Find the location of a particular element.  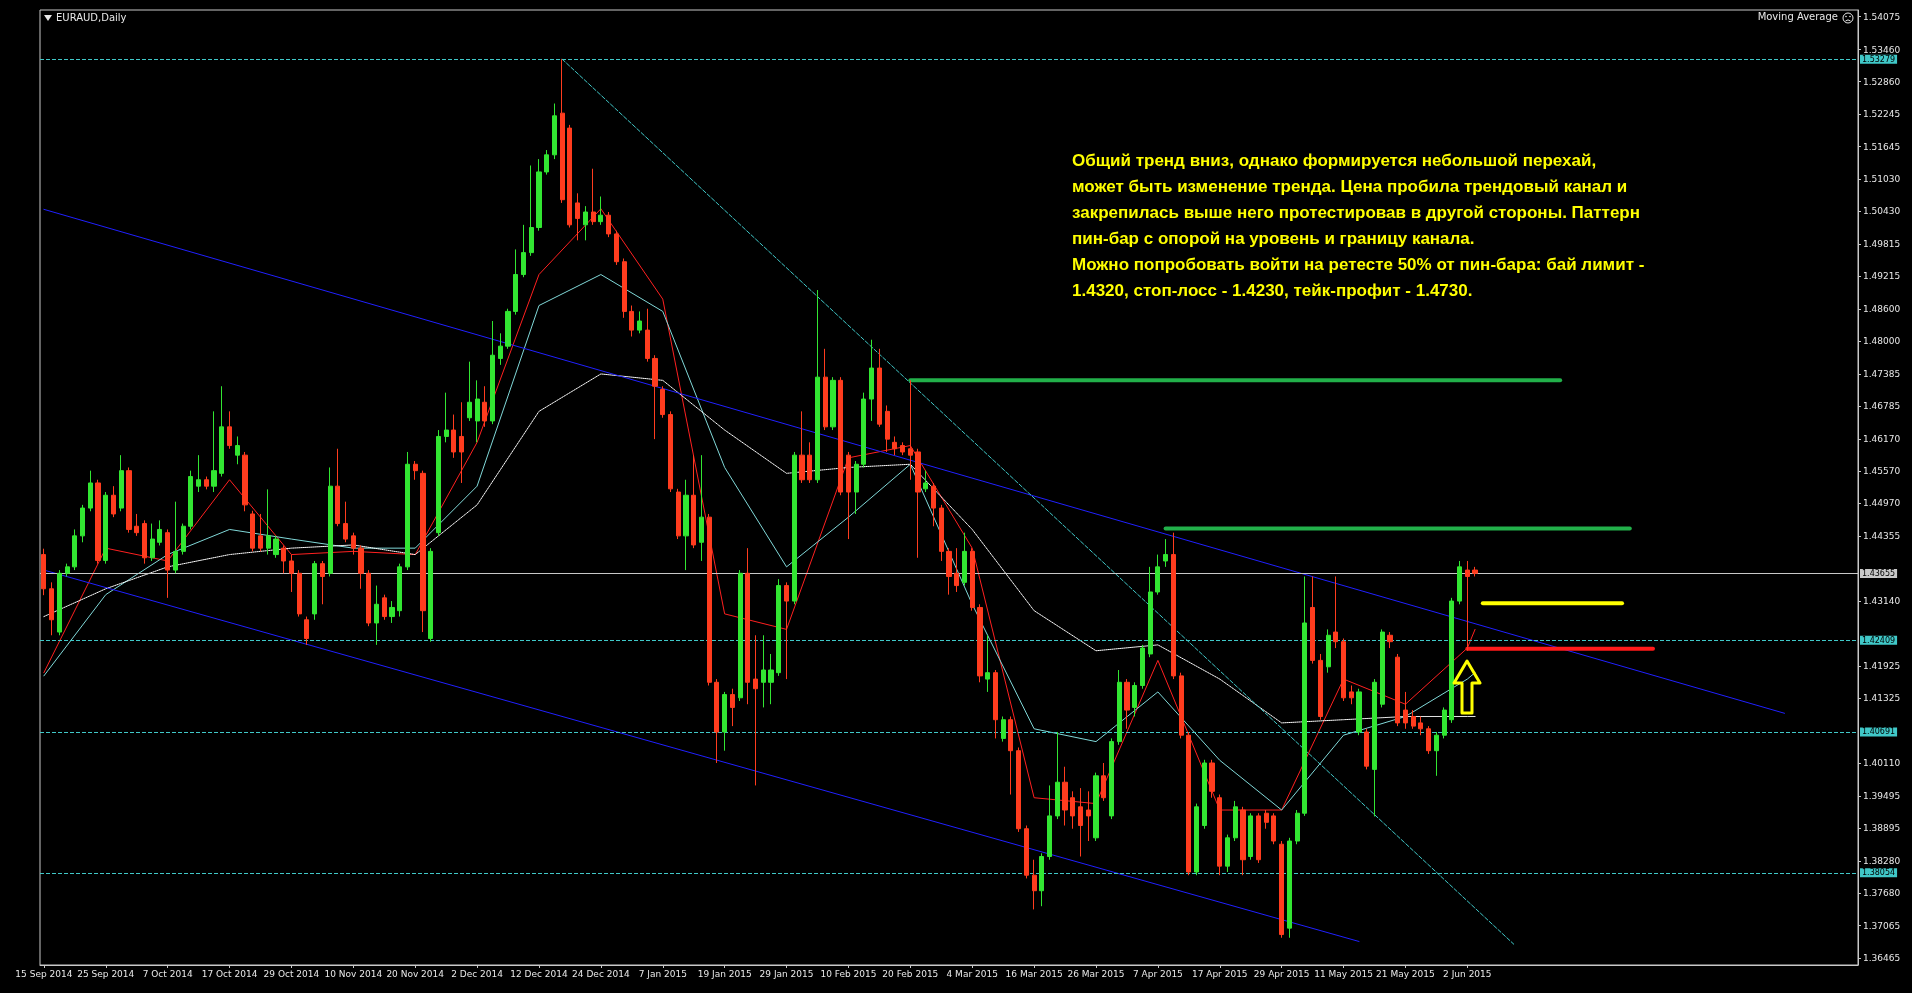

annotation: Общий тренд вниз, однако формируется небольшой перехай, может быть изменение тренда. Цена пробила трендовый канал и закрепилась выше него протестировав в другой стороны. Паттерн пин-бар с опорой на уровень и границу канала. Можно попробовать войти на ретесте 50% от пин-бара: бай лимит - 1.4320, стоп-лосс - 1.4230, тейк-профит - 1.4730. is located at coordinates (1358, 226).